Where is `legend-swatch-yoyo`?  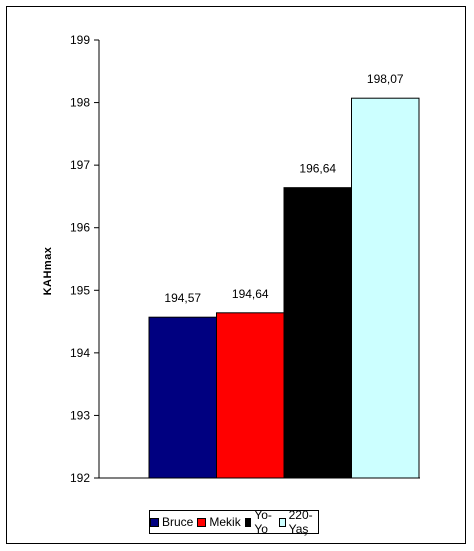
legend-swatch-yoyo is located at coordinates (248, 522).